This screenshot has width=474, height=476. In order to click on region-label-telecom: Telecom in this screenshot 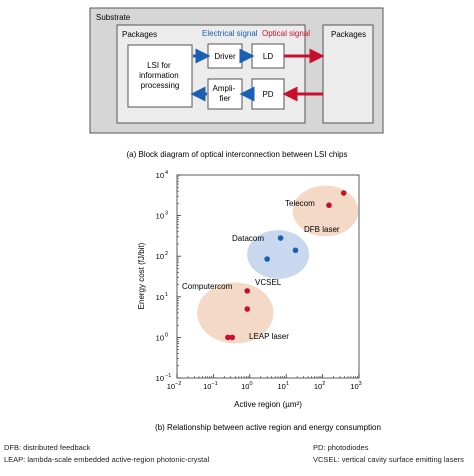, I will do `click(300, 203)`.